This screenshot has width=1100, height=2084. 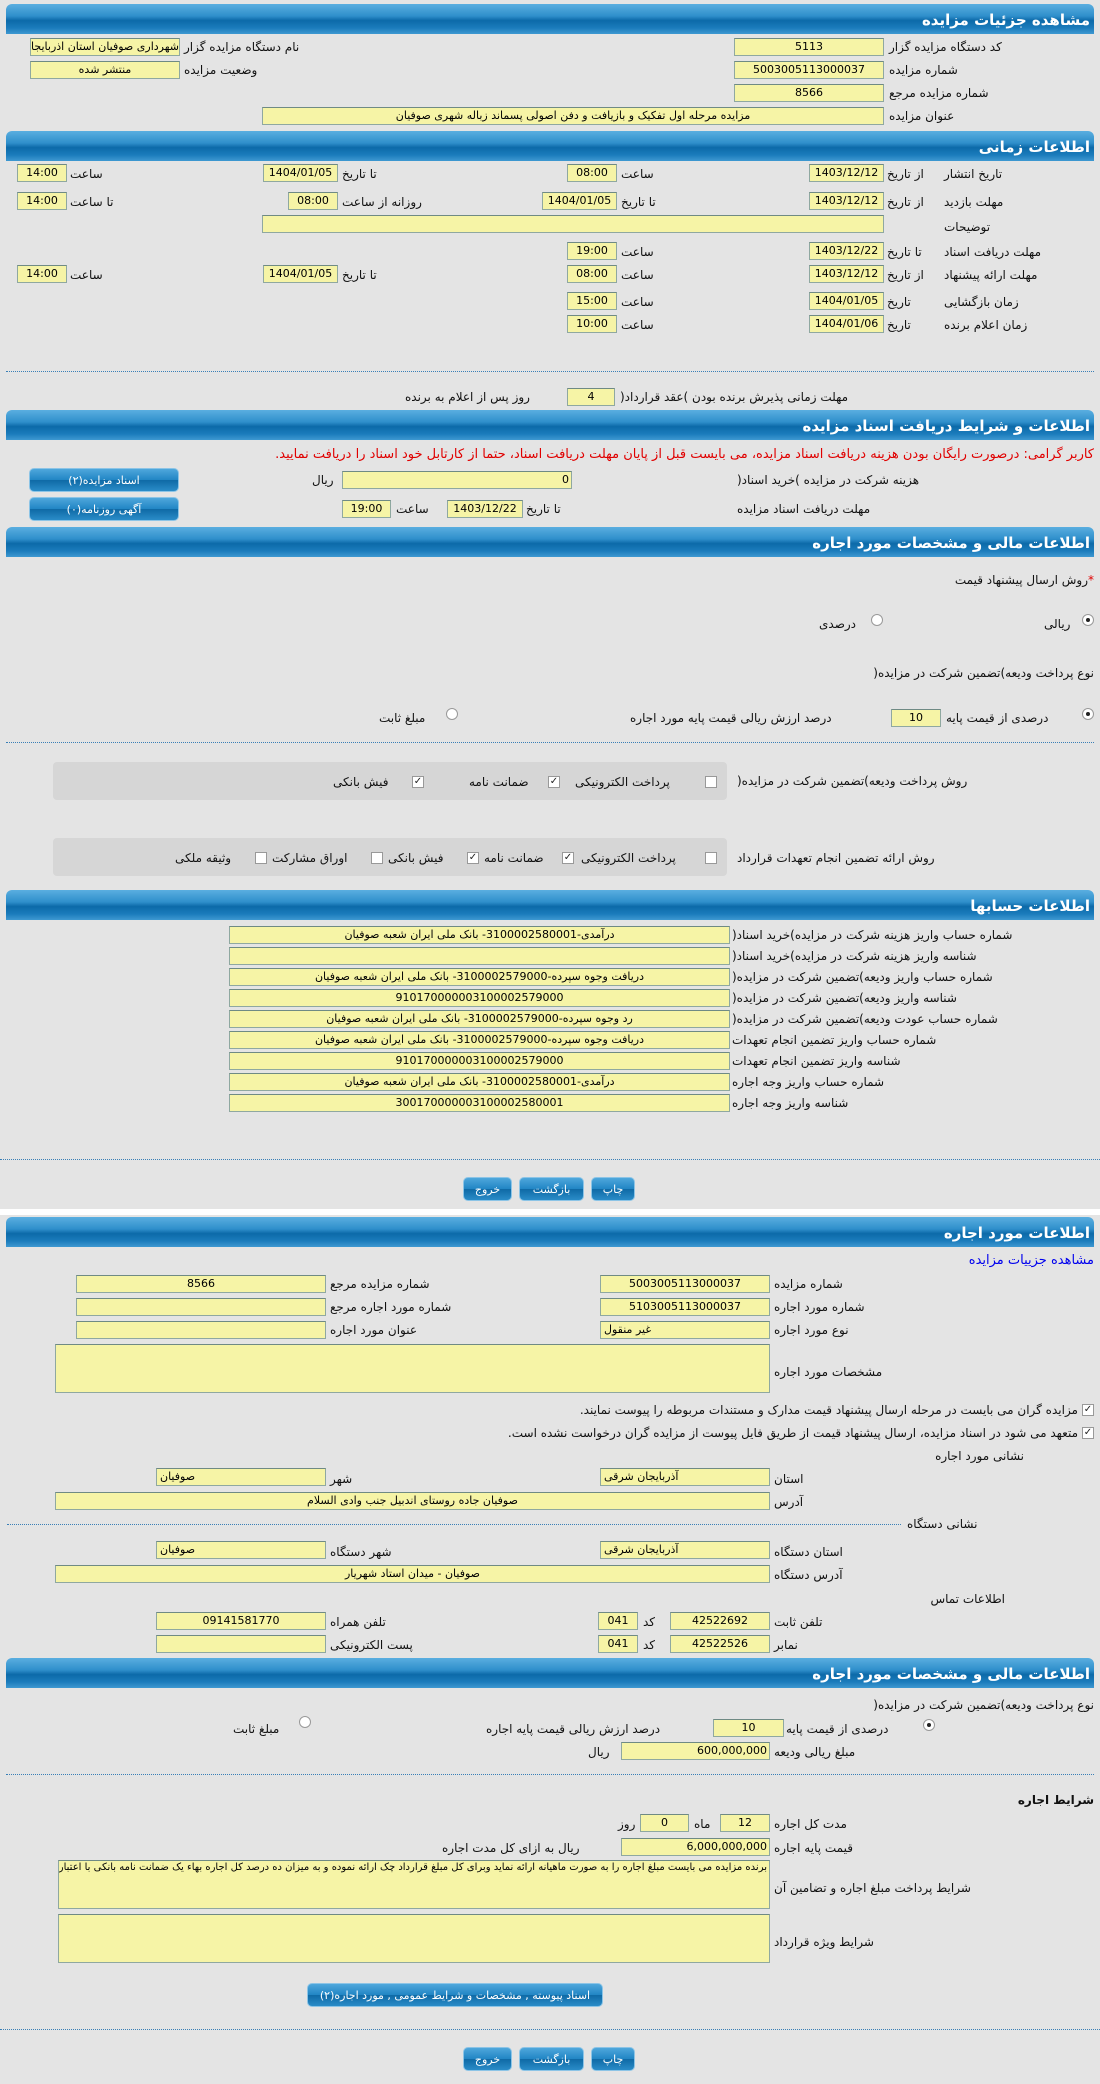 What do you see at coordinates (550, 905) in the screenshot?
I see `section-header-accounts: اطلاعات حسابها` at bounding box center [550, 905].